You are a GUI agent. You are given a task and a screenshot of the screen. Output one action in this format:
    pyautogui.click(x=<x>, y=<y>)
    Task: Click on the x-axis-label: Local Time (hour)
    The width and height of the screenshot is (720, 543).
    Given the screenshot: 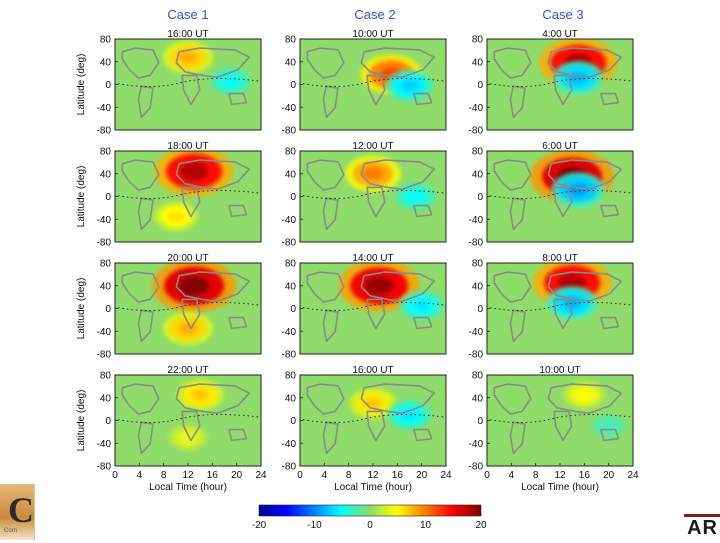 What is the action you would take?
    pyautogui.click(x=188, y=487)
    